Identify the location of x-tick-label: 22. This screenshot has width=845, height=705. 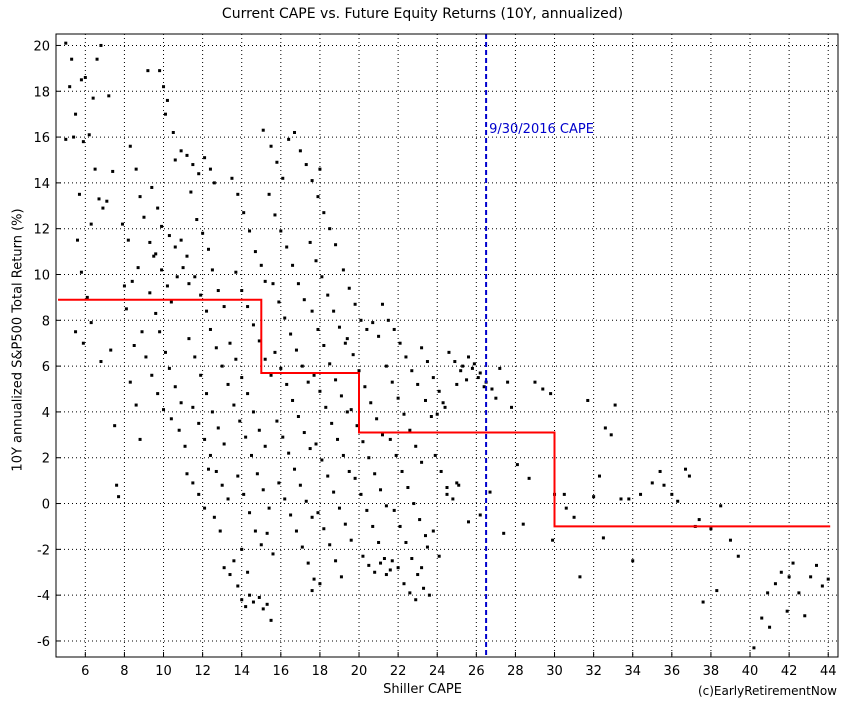
(398, 671).